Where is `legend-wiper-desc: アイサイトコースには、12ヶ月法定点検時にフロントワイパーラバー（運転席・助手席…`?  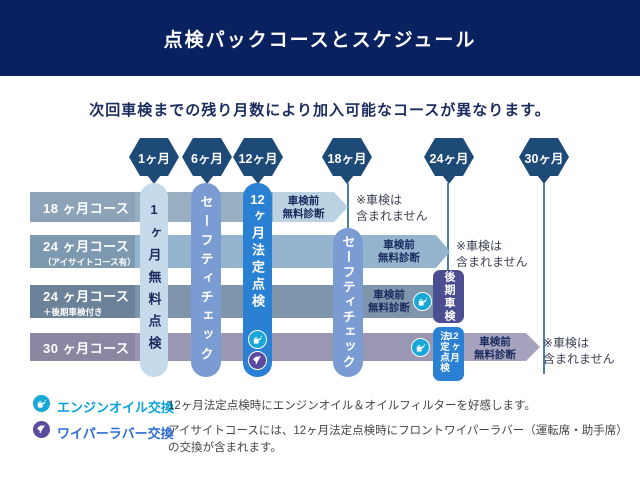
legend-wiper-desc: アイサイトコースには、12ヶ月法定点検時にフロントワイパーラバー（運転席・助手席… is located at coordinates (395, 440).